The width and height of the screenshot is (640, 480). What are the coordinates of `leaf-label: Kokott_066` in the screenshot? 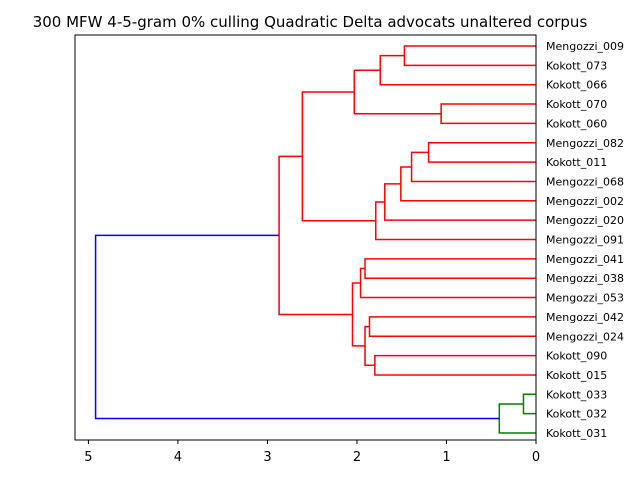 It's located at (576, 85).